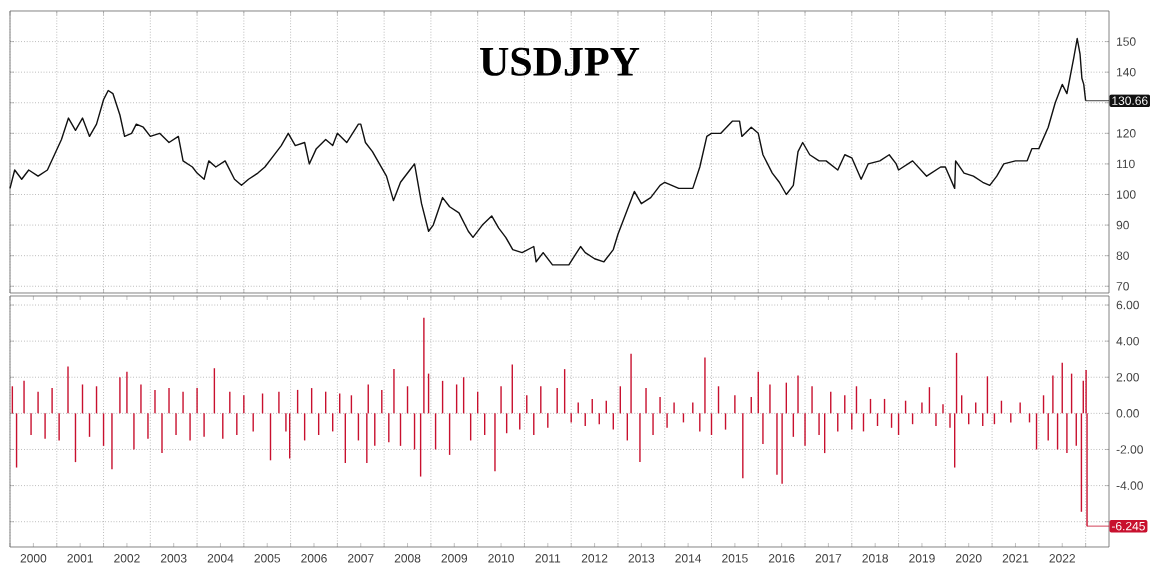  I want to click on x-tick-label: 2002, so click(127, 558).